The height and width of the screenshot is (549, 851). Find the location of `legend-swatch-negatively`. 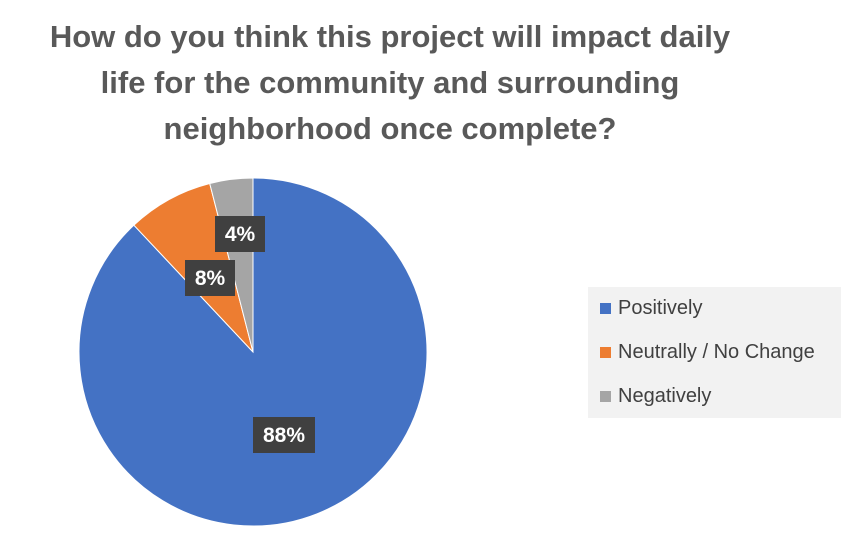

legend-swatch-negatively is located at coordinates (605, 396).